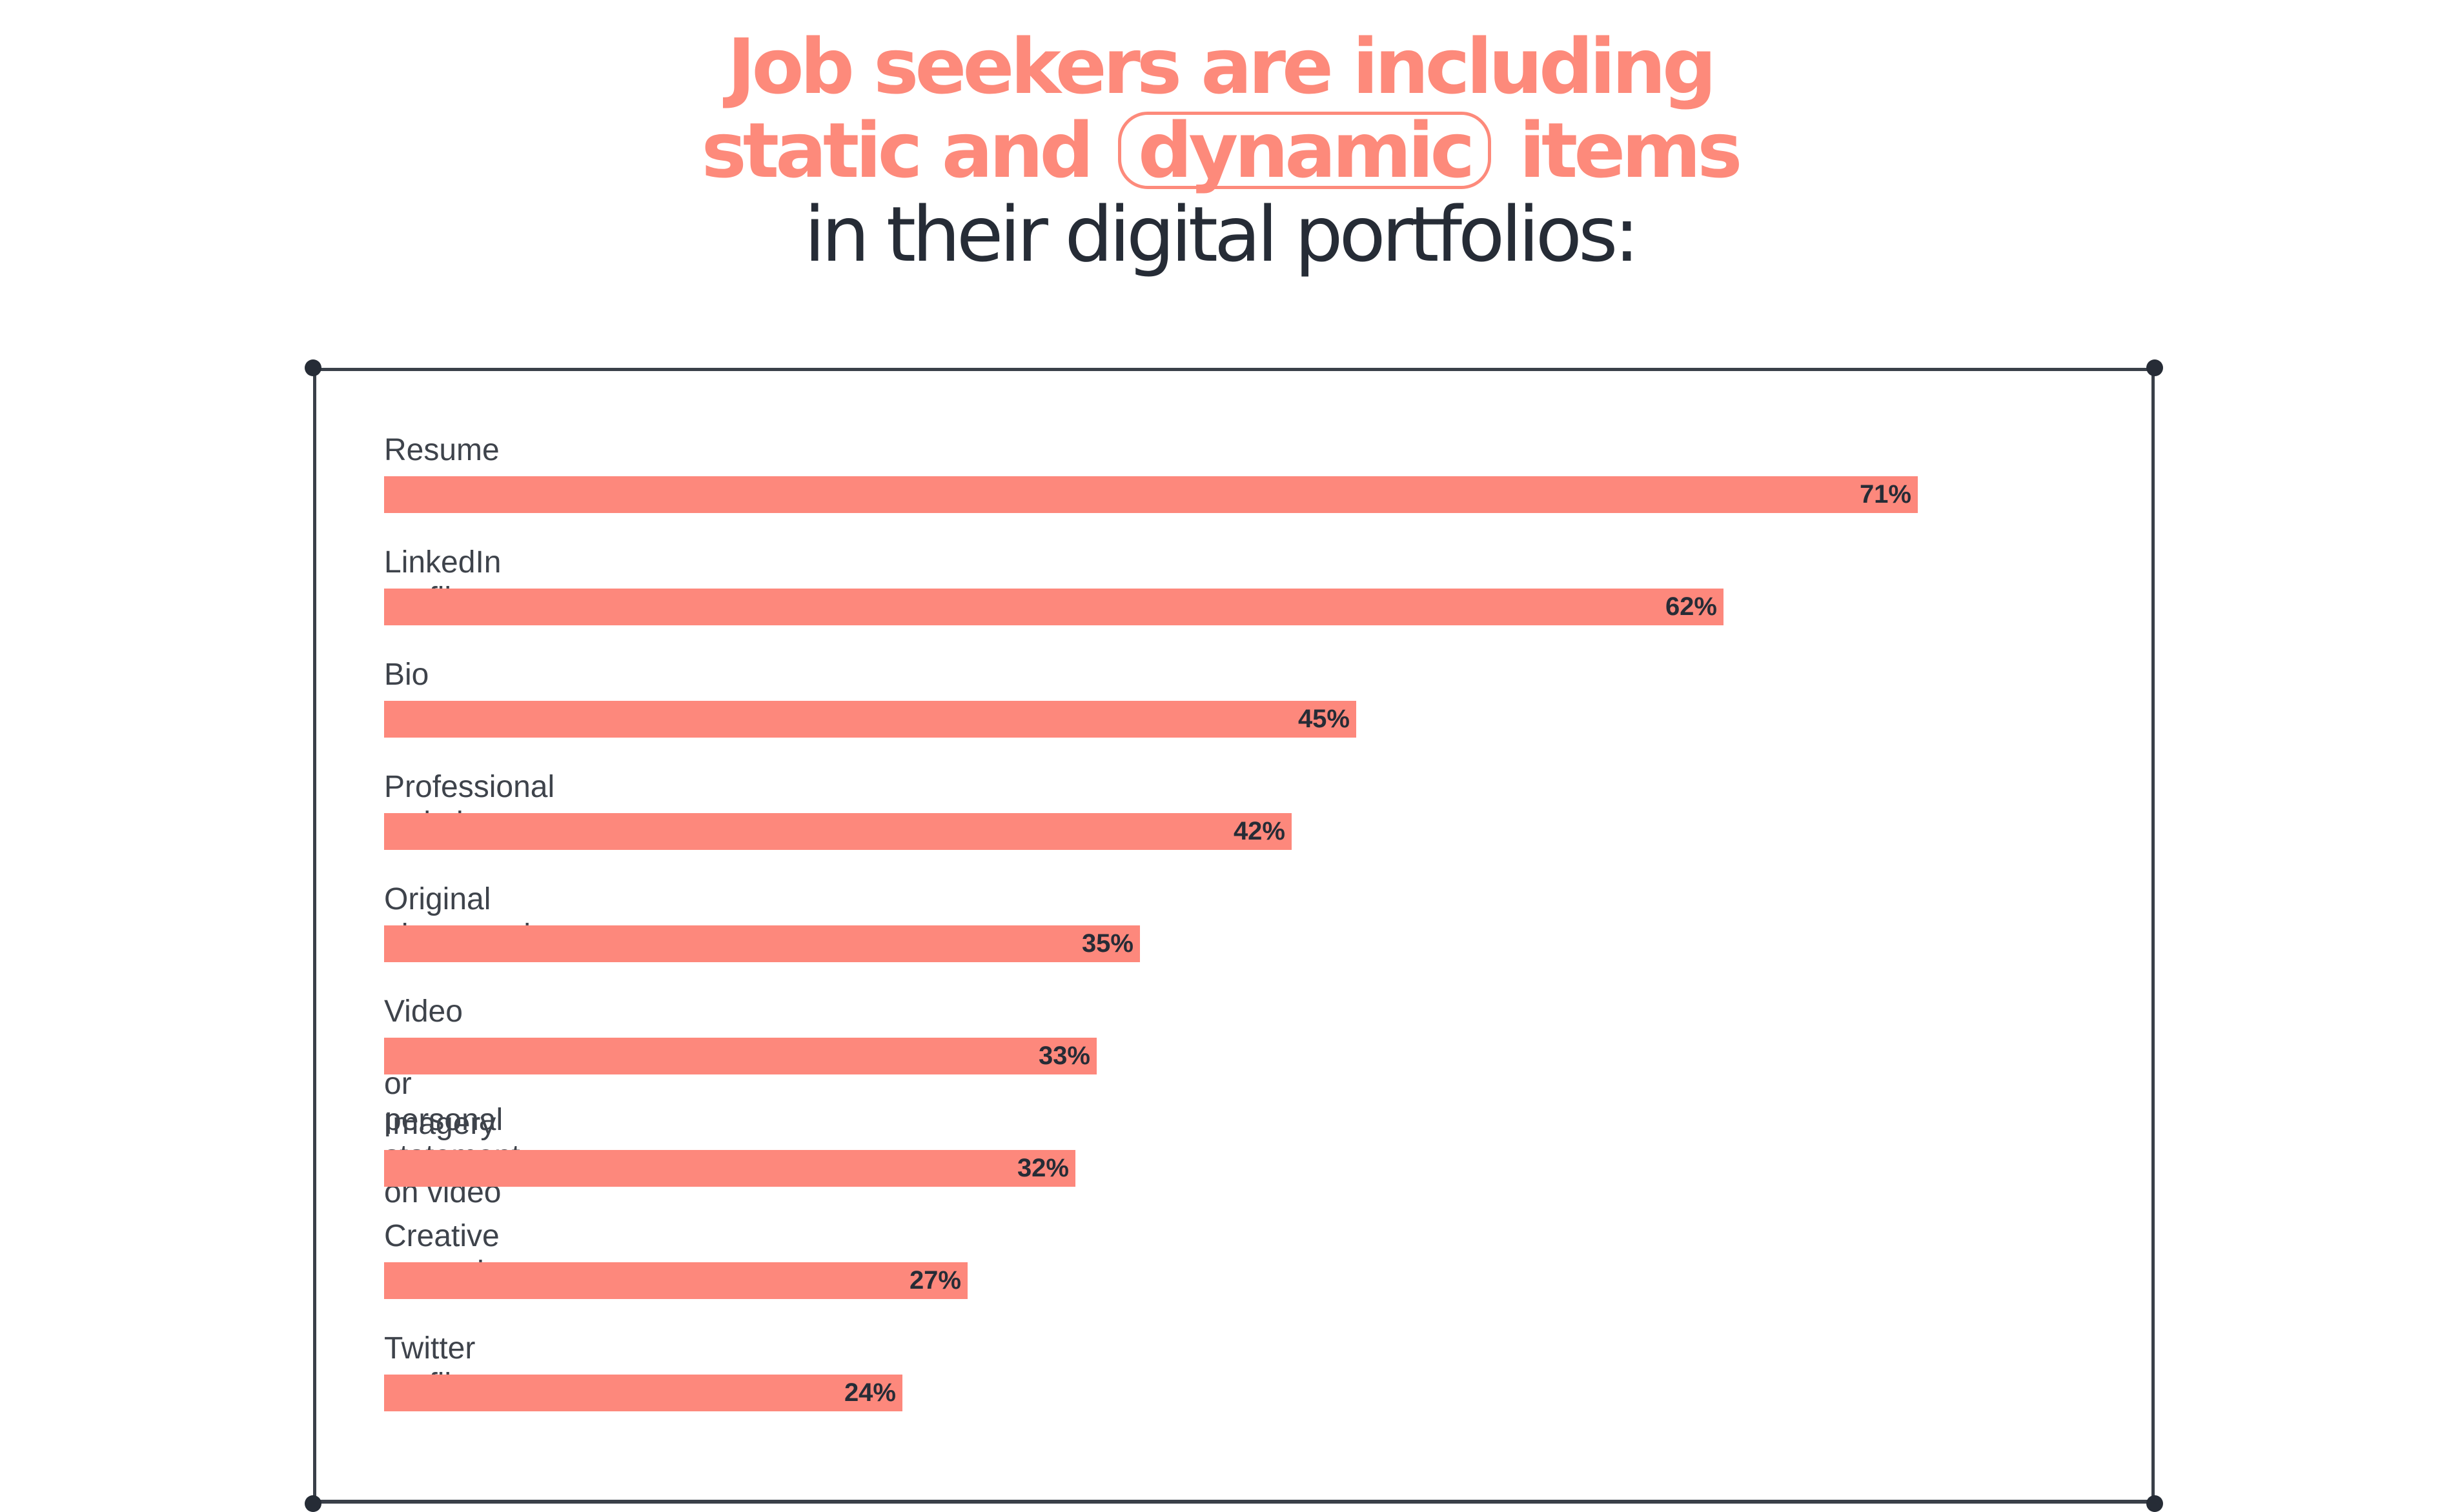 The height and width of the screenshot is (1512, 2440). Describe the element at coordinates (1043, 1168) in the screenshot. I see `bar-value: 32%` at that location.